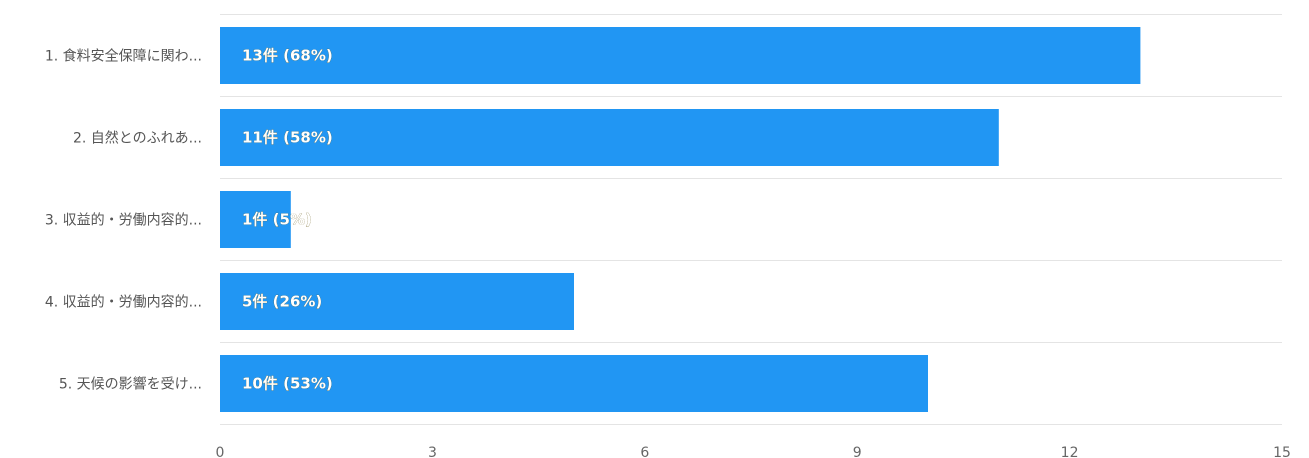  Describe the element at coordinates (857, 451) in the screenshot. I see `x-tick-label-9: 9` at that location.